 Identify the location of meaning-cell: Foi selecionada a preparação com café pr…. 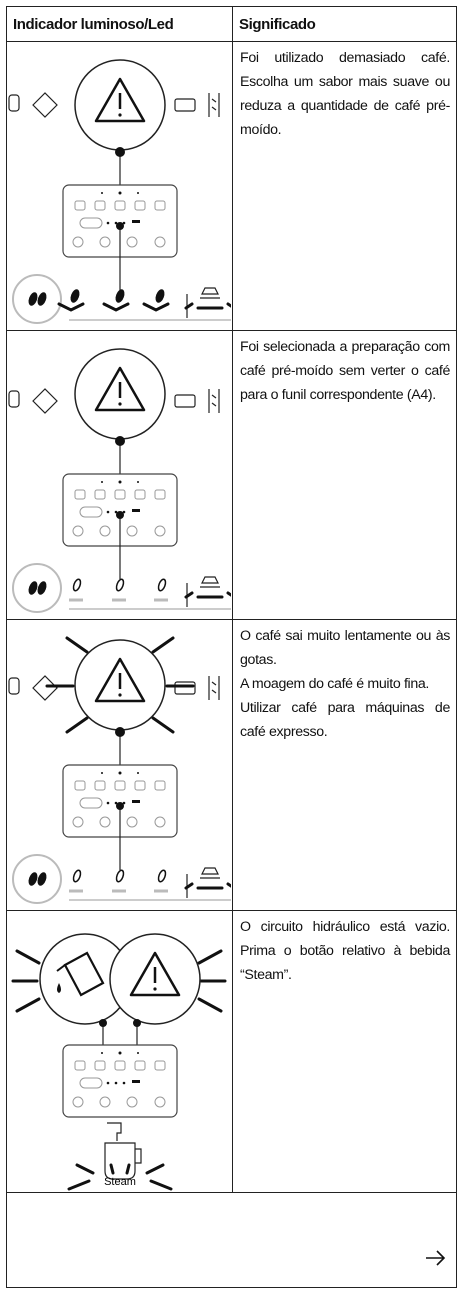
(344, 475).